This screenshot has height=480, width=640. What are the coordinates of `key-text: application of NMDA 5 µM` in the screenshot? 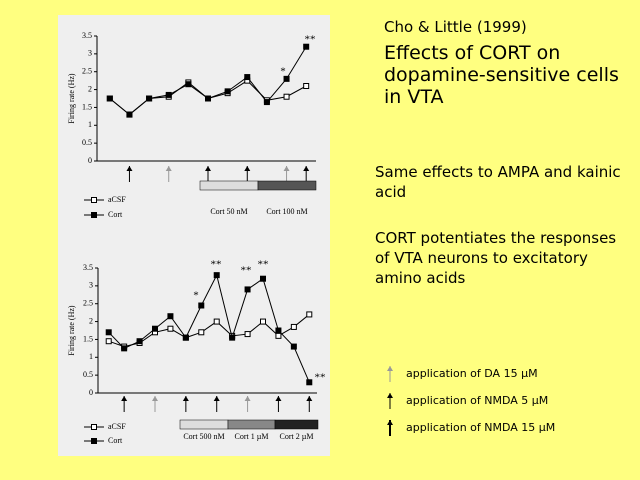 It's located at (477, 400).